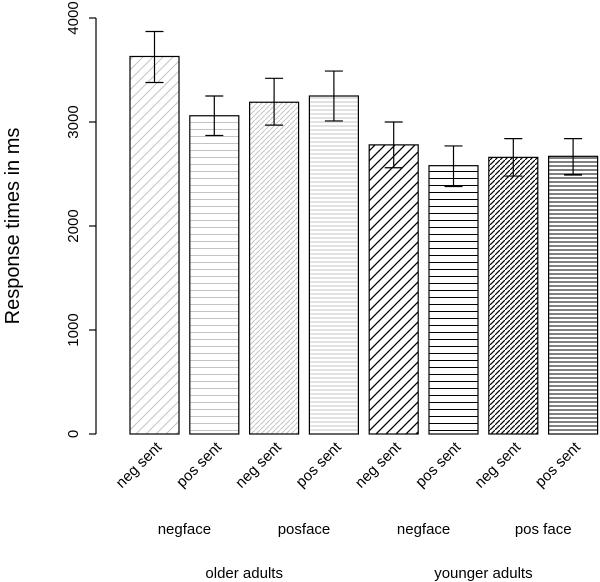 This screenshot has width=600, height=582. I want to click on y-tick-label: 4000, so click(73, 17).